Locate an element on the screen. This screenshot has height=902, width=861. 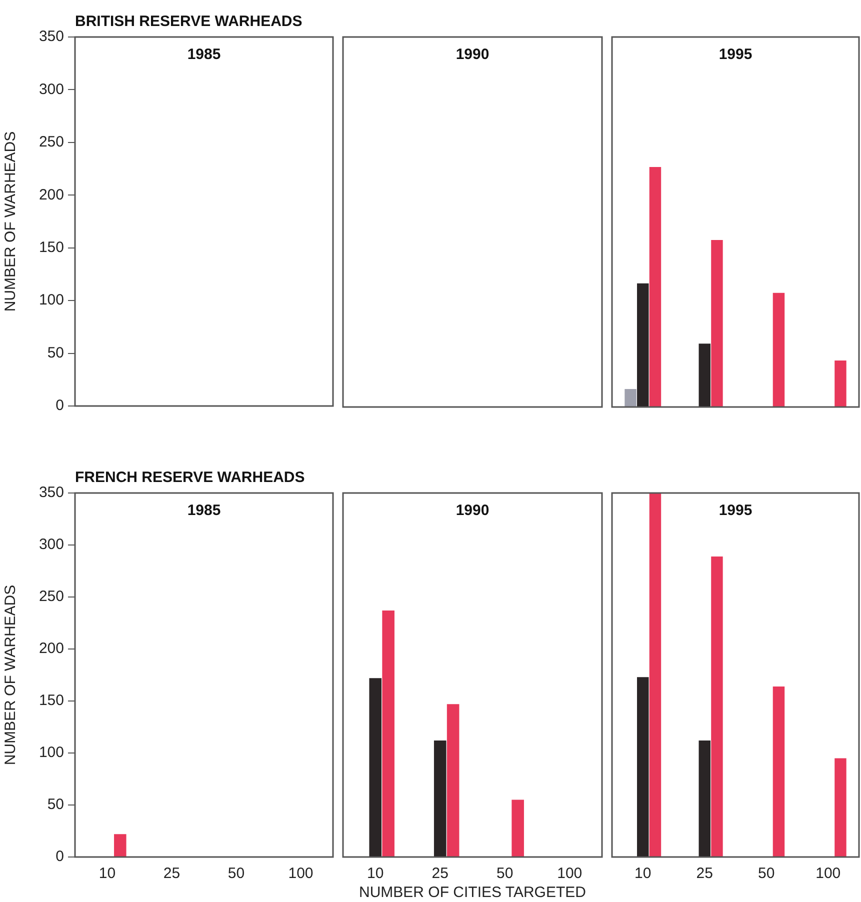
x-axis-title: NUMBER OF CITIES TARGETED is located at coordinates (472, 893).